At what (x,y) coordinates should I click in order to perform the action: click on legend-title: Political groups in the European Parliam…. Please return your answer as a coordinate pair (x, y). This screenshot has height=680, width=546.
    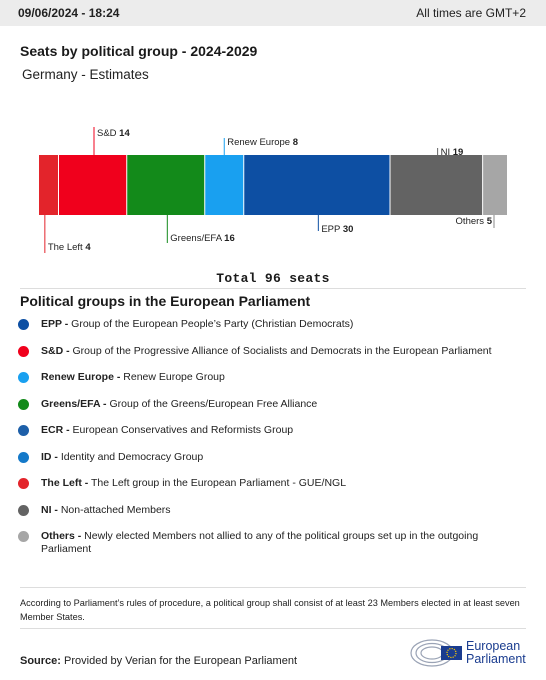
    Looking at the image, I should click on (165, 301).